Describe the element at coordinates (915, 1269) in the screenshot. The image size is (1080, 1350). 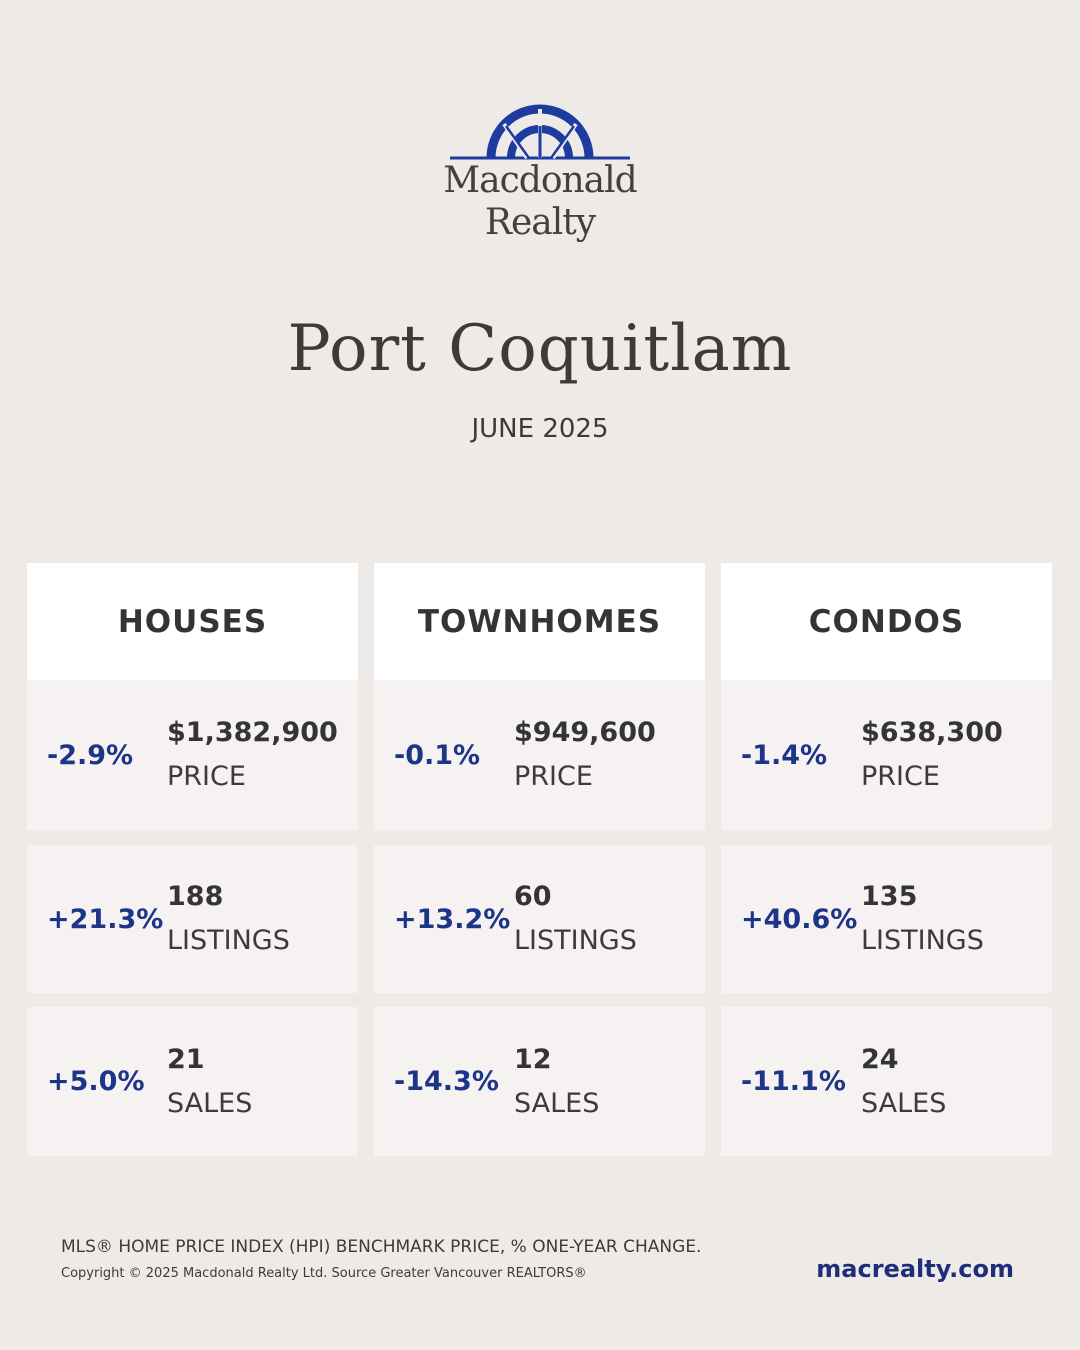
I see `website-link: macrealty.com` at that location.